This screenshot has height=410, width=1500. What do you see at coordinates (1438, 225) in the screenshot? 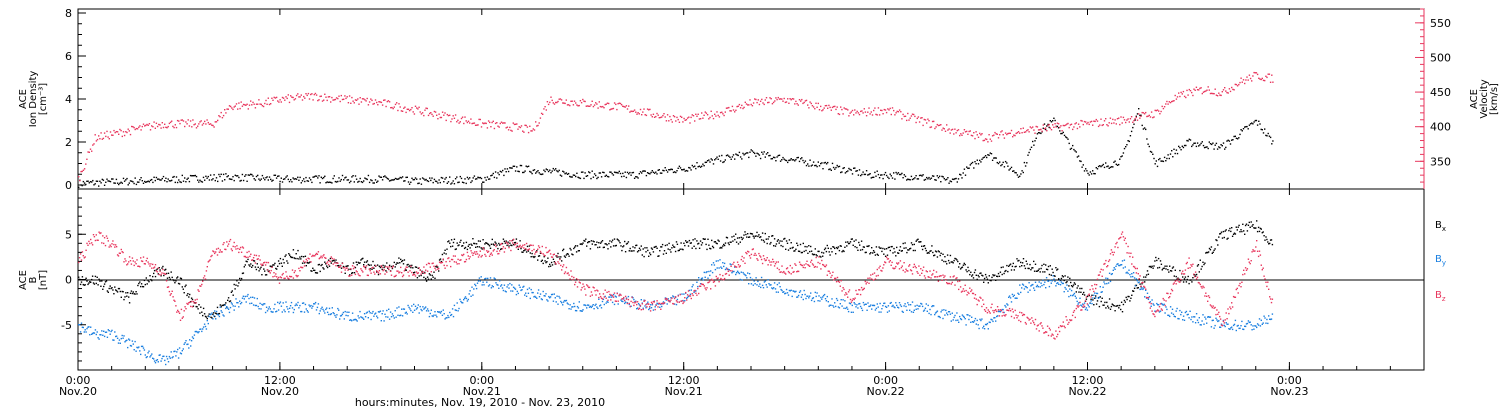
I see `legend-bx-name: B` at bounding box center [1438, 225].